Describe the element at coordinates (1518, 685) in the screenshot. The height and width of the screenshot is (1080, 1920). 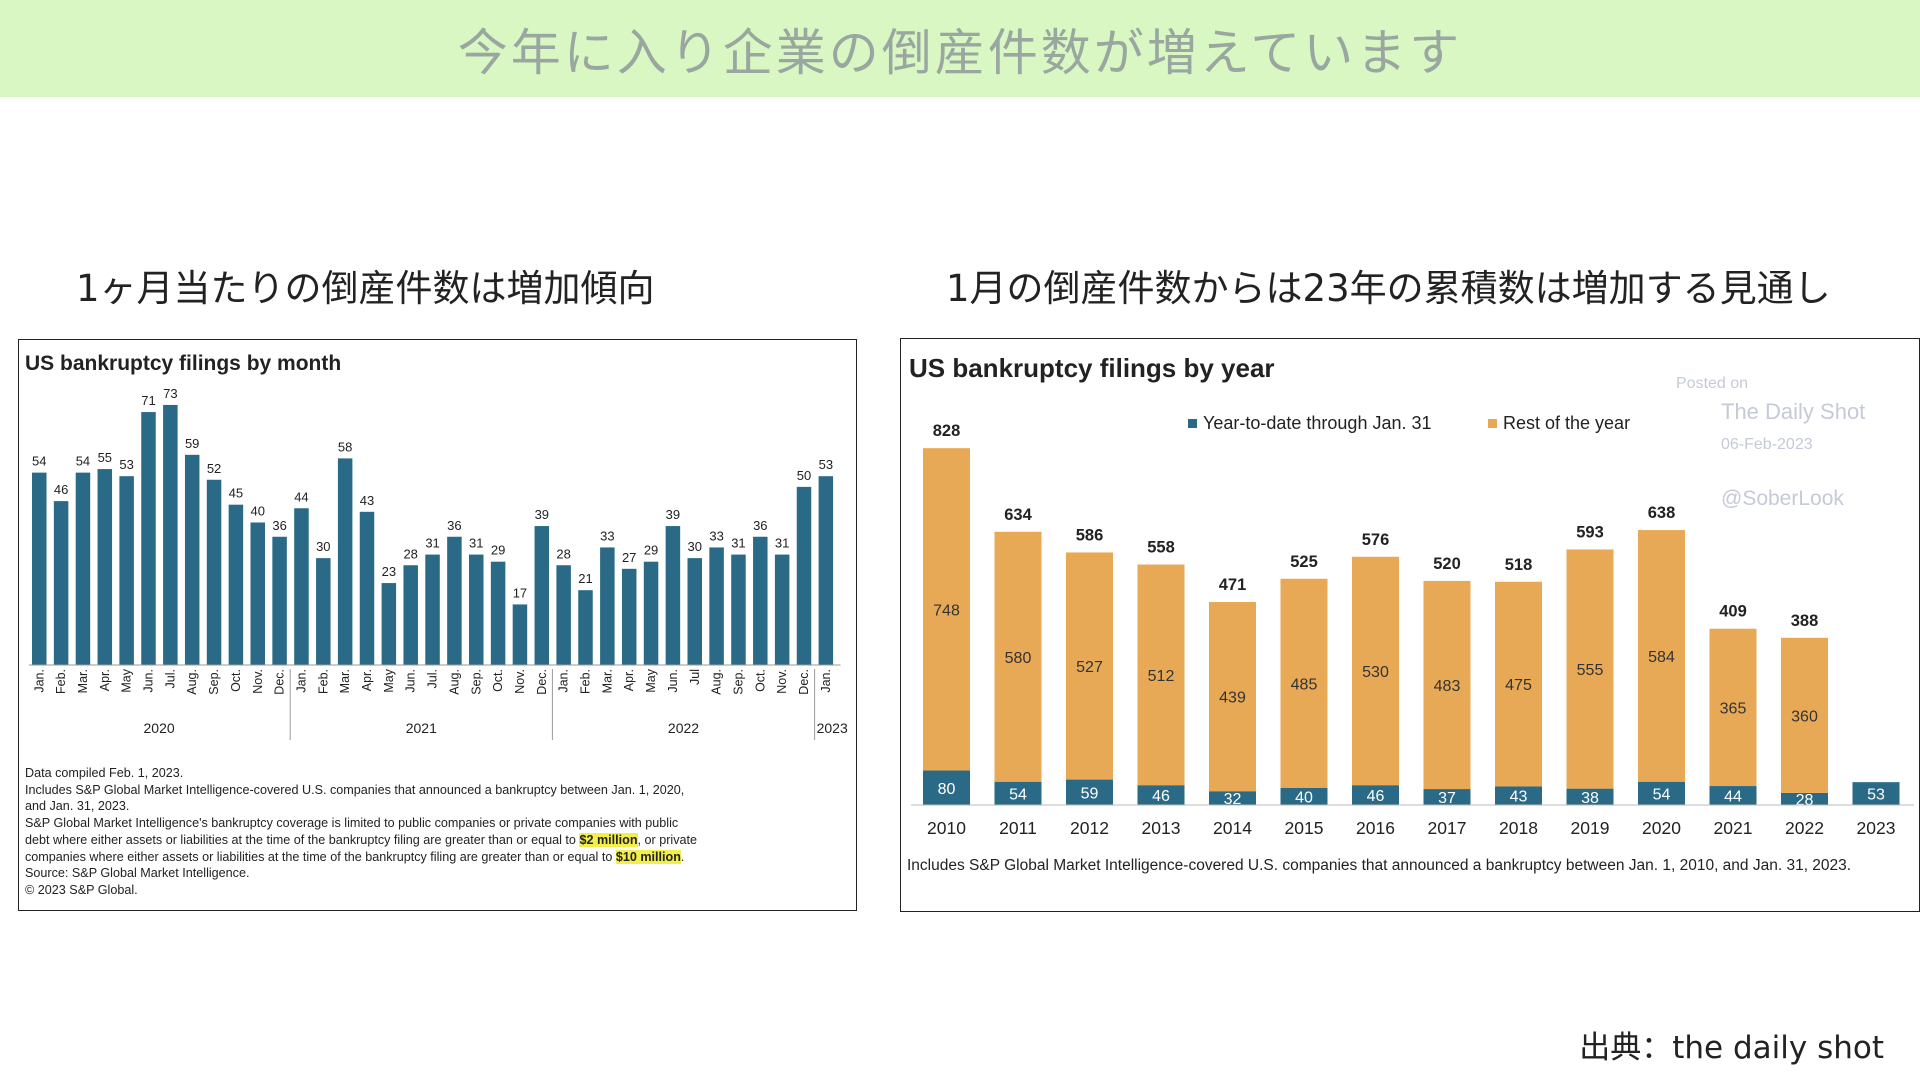
I see `rest-value-label: 475` at that location.